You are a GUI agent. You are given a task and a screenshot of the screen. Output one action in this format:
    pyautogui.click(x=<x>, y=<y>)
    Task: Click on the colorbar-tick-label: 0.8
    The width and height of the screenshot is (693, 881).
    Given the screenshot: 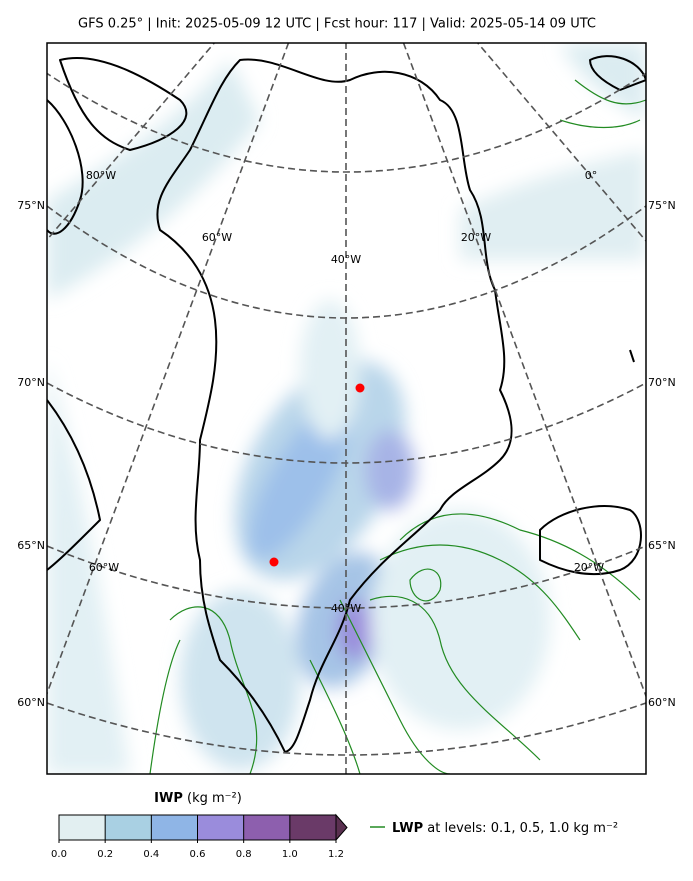 What is the action you would take?
    pyautogui.click(x=244, y=854)
    